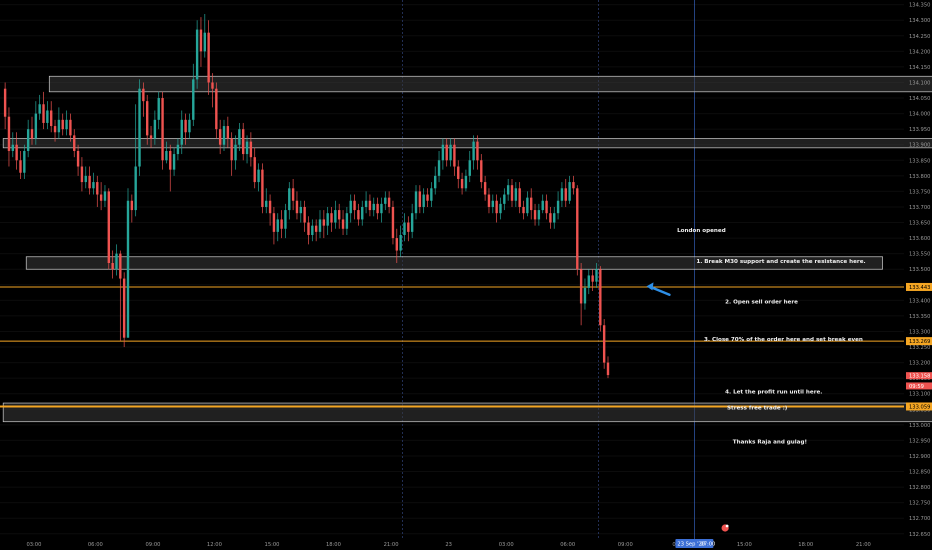 Image resolution: width=932 pixels, height=550 pixels. Describe the element at coordinates (725, 528) in the screenshot. I see `event-marker-icon` at that location.